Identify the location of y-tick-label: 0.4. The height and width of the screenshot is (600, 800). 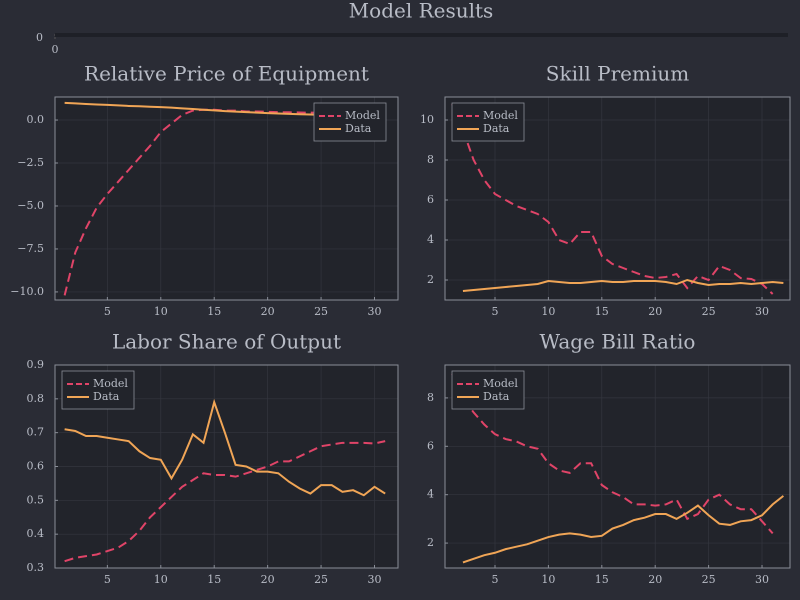
(36, 533).